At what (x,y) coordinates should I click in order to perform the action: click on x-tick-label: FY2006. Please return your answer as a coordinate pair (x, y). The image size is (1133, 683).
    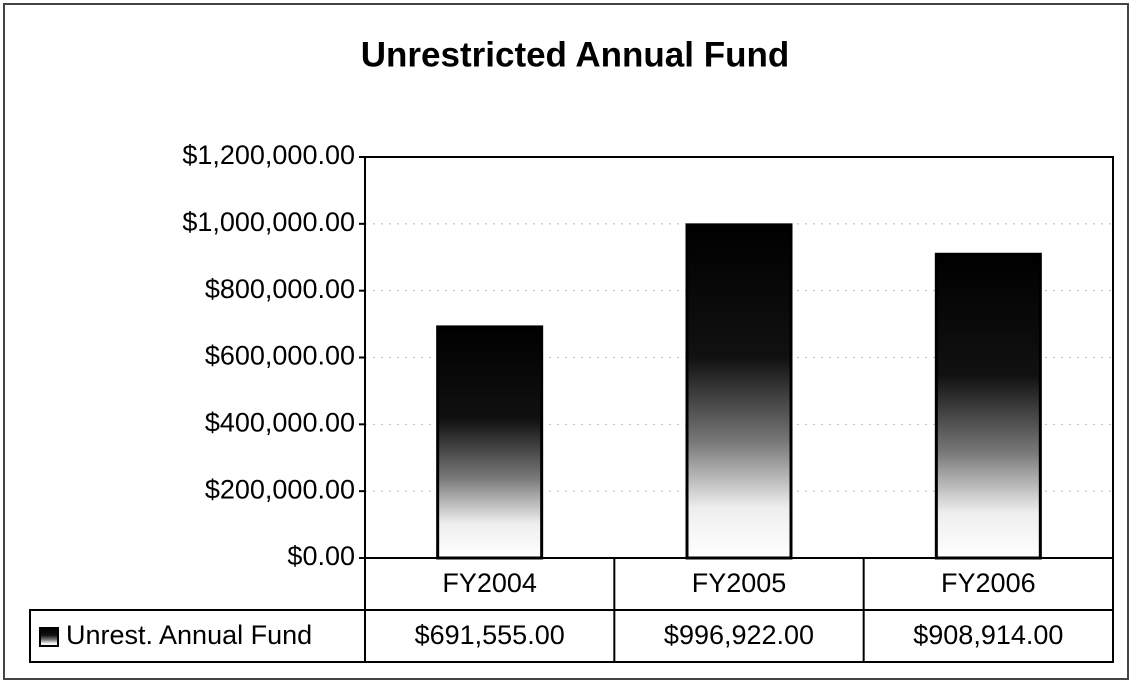
    Looking at the image, I should click on (988, 583).